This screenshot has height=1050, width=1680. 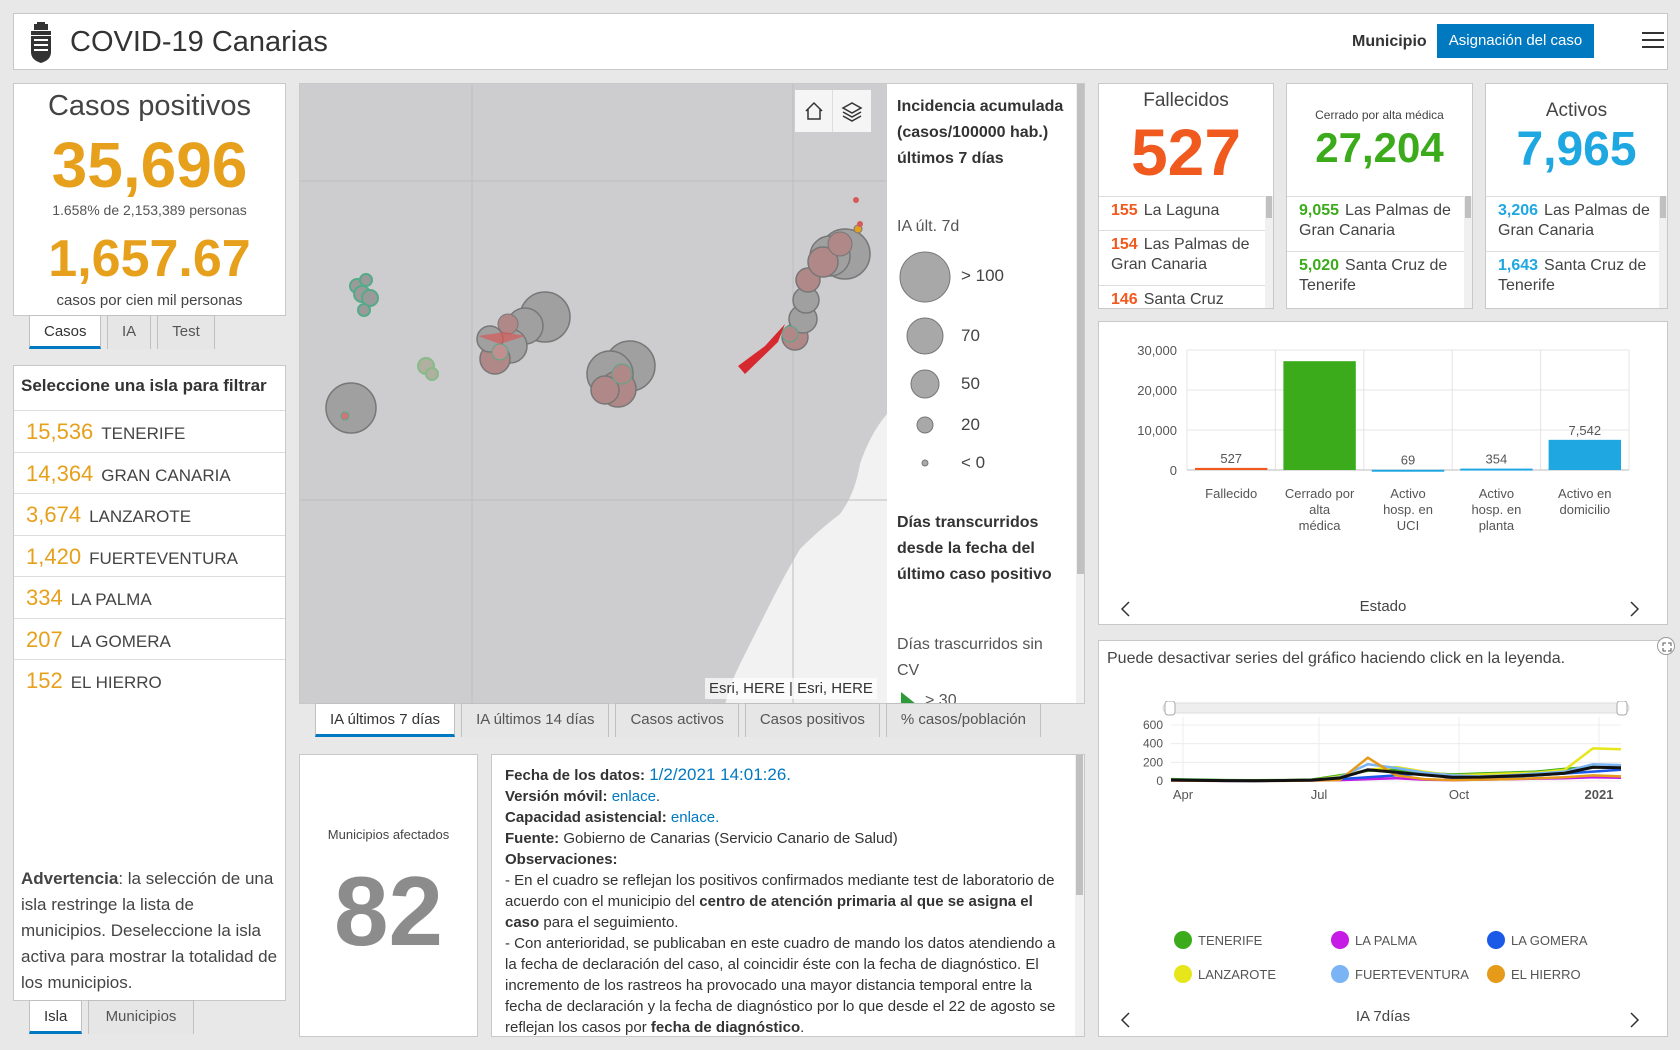 I want to click on activos-scroll-thumb, so click(x=1663, y=207).